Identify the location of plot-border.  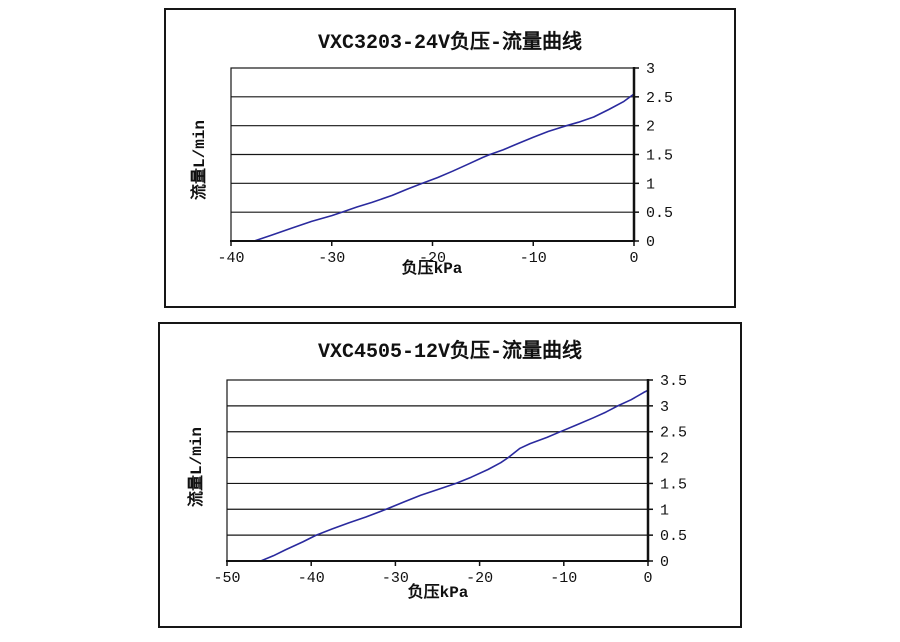
(437, 470).